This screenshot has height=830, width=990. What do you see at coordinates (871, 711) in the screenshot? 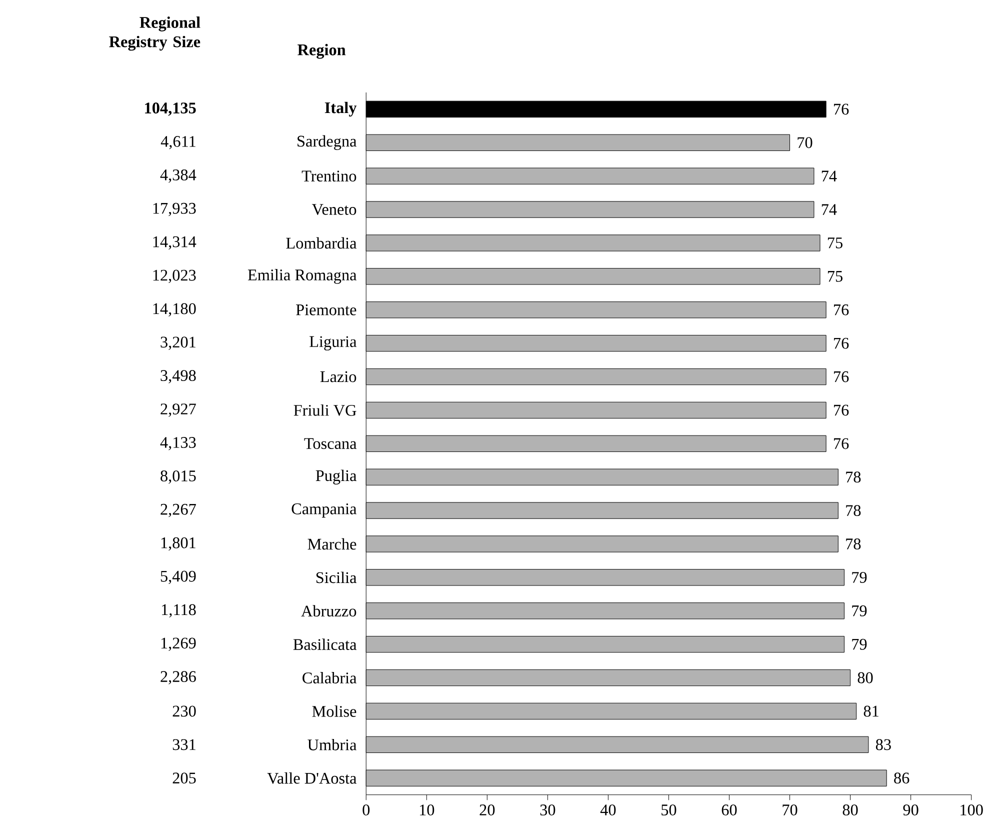
I see `data-label: 81` at bounding box center [871, 711].